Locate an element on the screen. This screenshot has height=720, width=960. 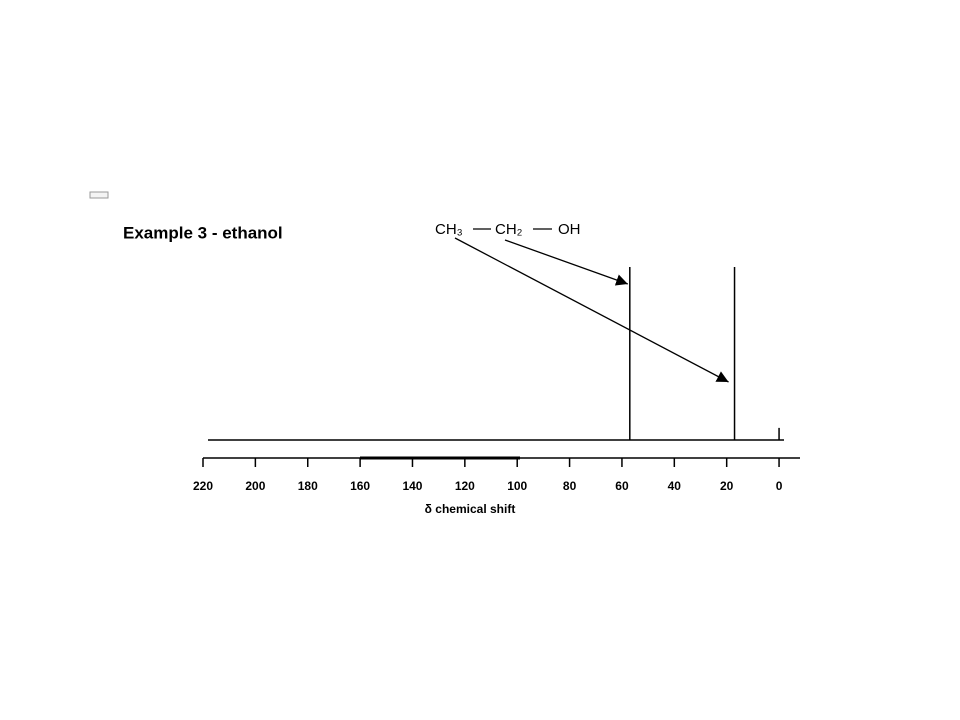
molecule-group: CH₃ is located at coordinates (449, 229).